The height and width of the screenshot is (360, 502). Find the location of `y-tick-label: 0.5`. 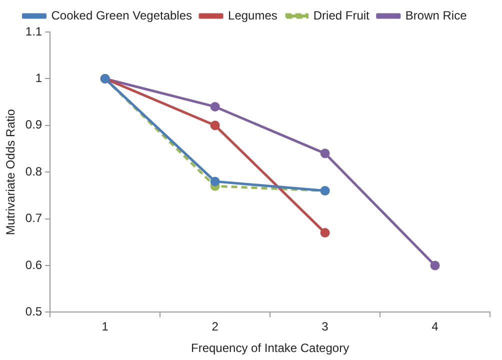

y-tick-label: 0.5 is located at coordinates (33, 311).